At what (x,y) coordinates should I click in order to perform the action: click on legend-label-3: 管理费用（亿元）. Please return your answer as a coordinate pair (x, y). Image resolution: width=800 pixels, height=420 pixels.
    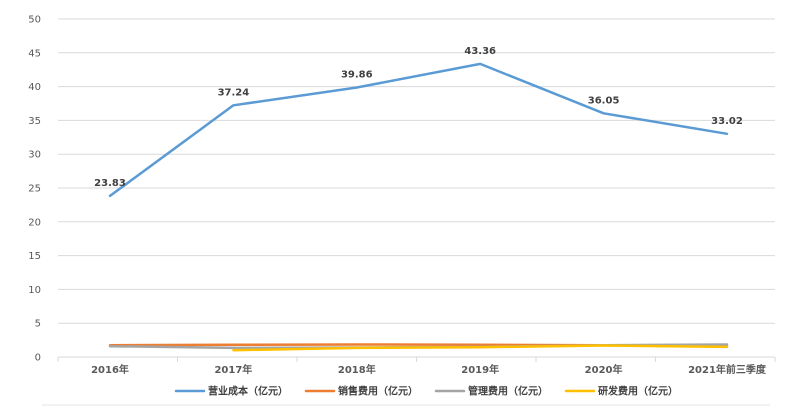
    Looking at the image, I should click on (508, 391).